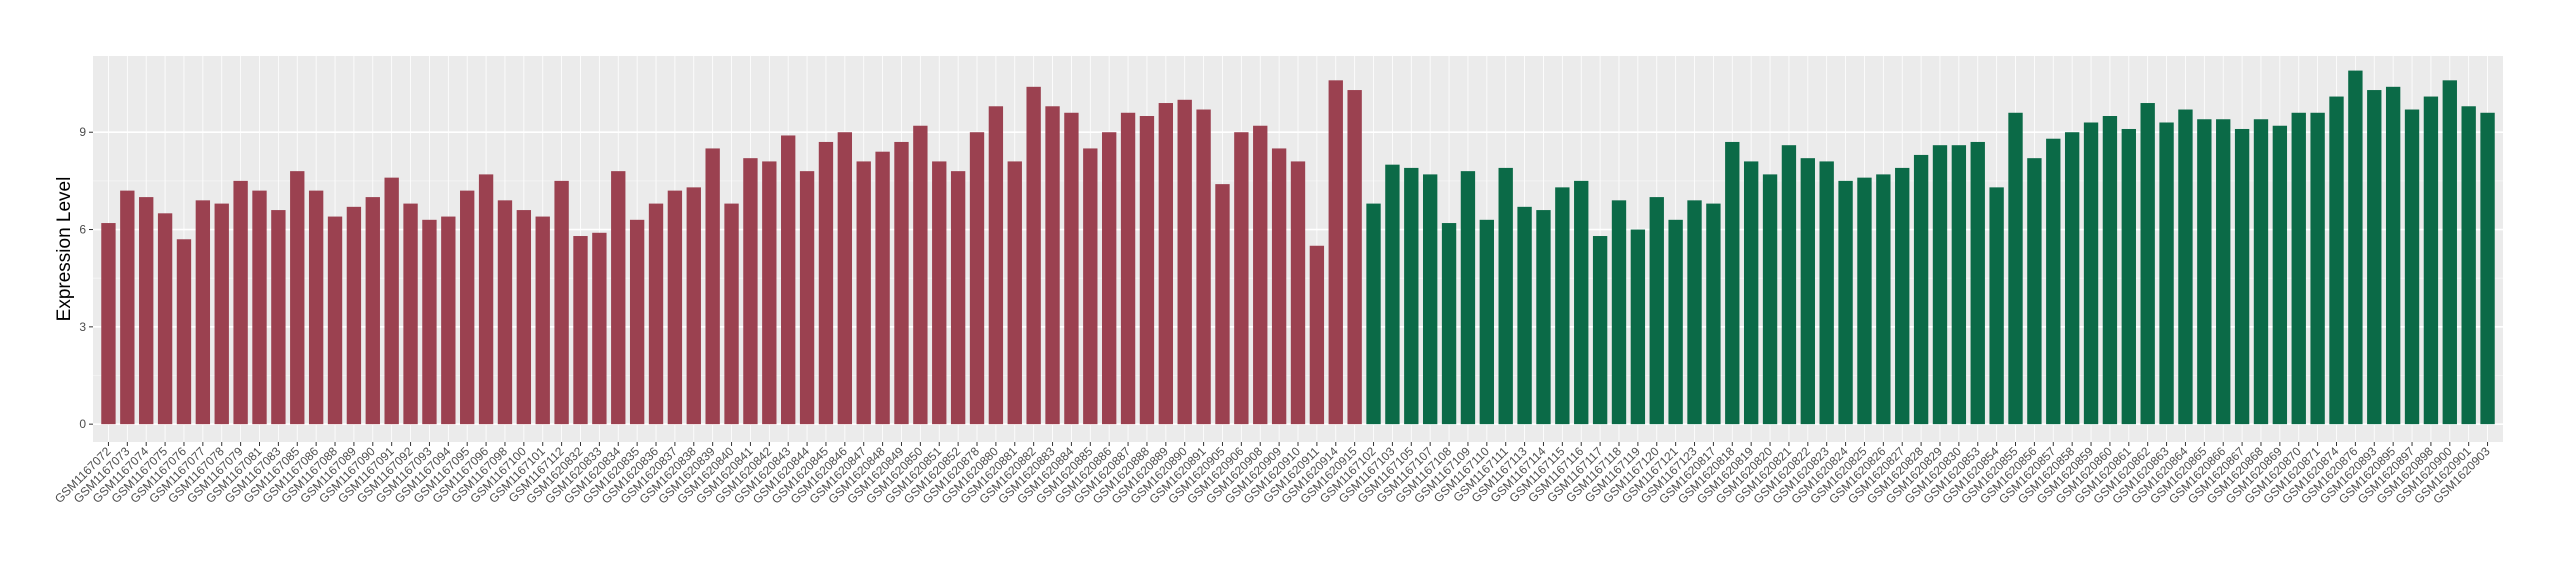 The image size is (2560, 585). I want to click on y-tick-label: 3, so click(82, 327).